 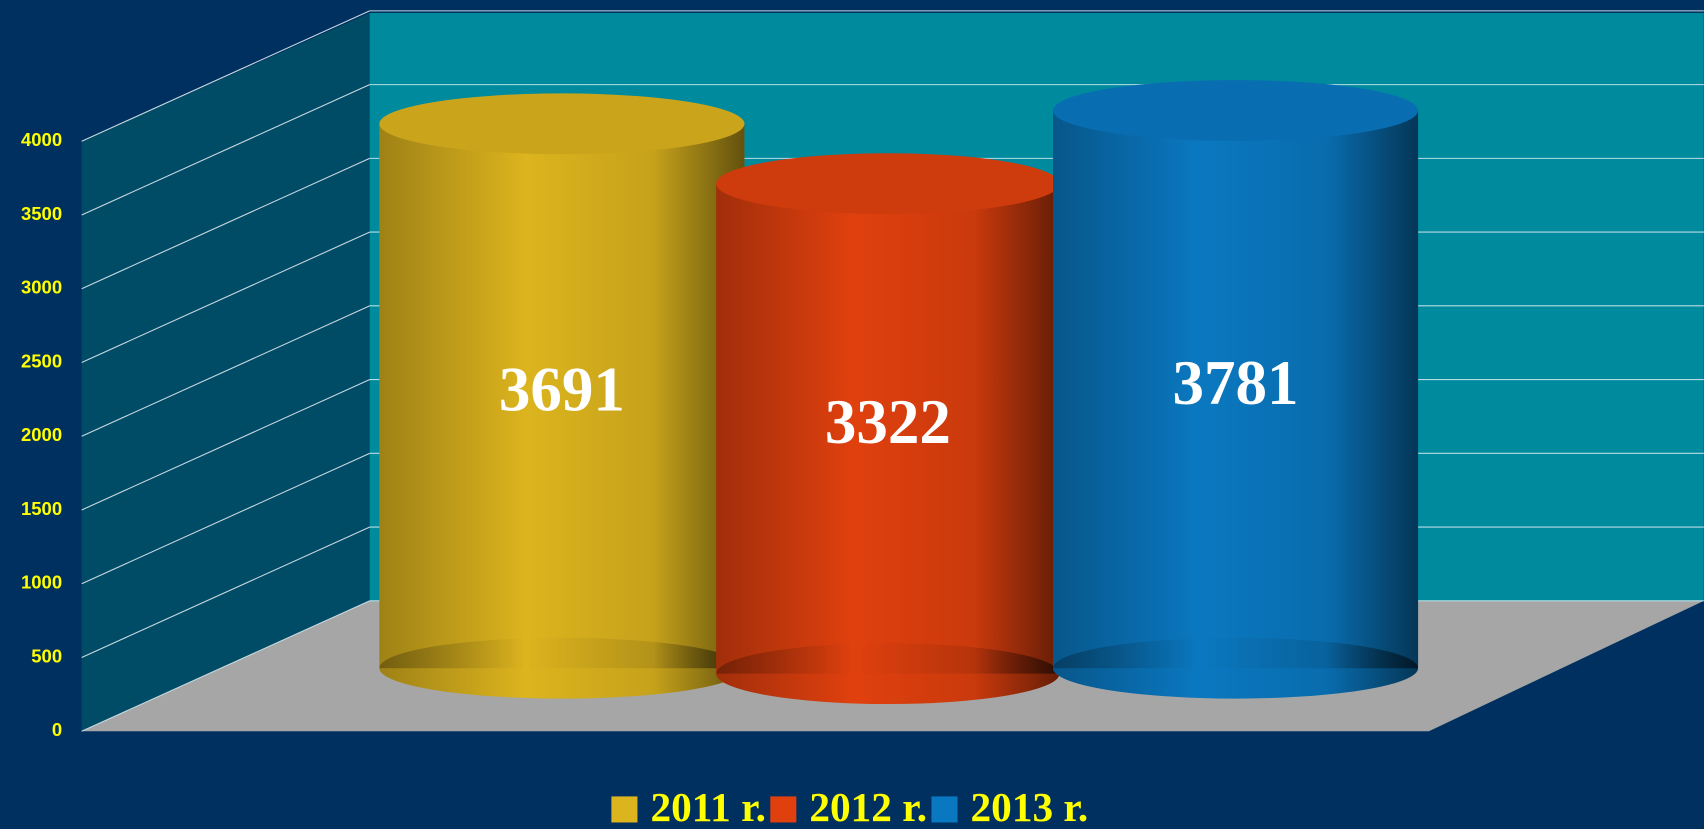 I want to click on value-label: 3781, so click(x=1236, y=383).